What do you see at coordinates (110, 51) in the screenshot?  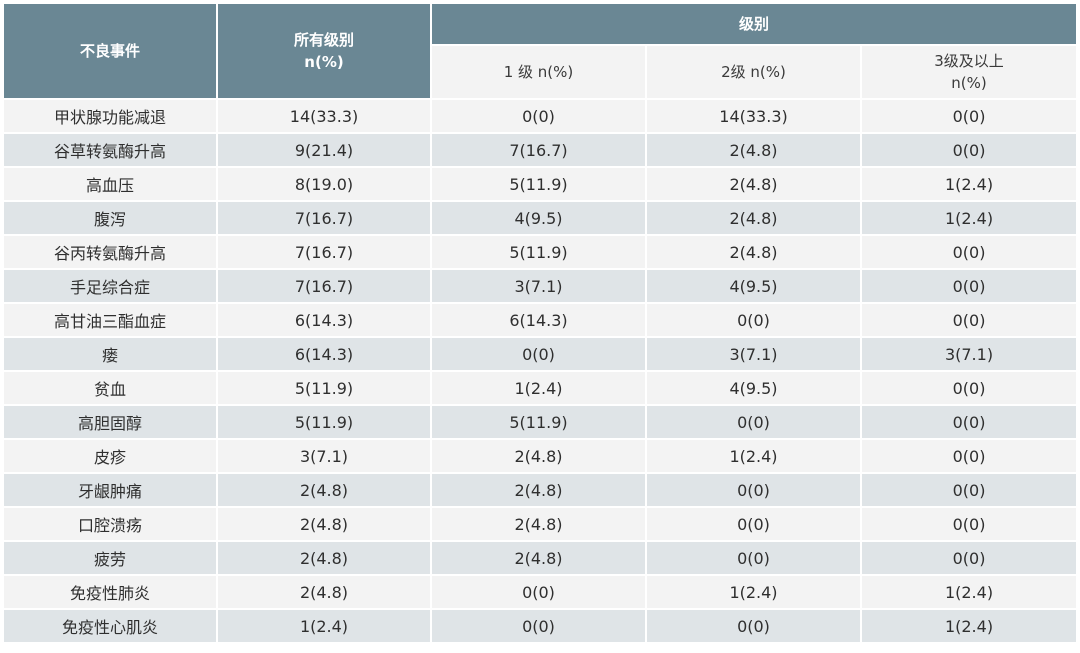 I see `header-adverse-event: 不良事件` at bounding box center [110, 51].